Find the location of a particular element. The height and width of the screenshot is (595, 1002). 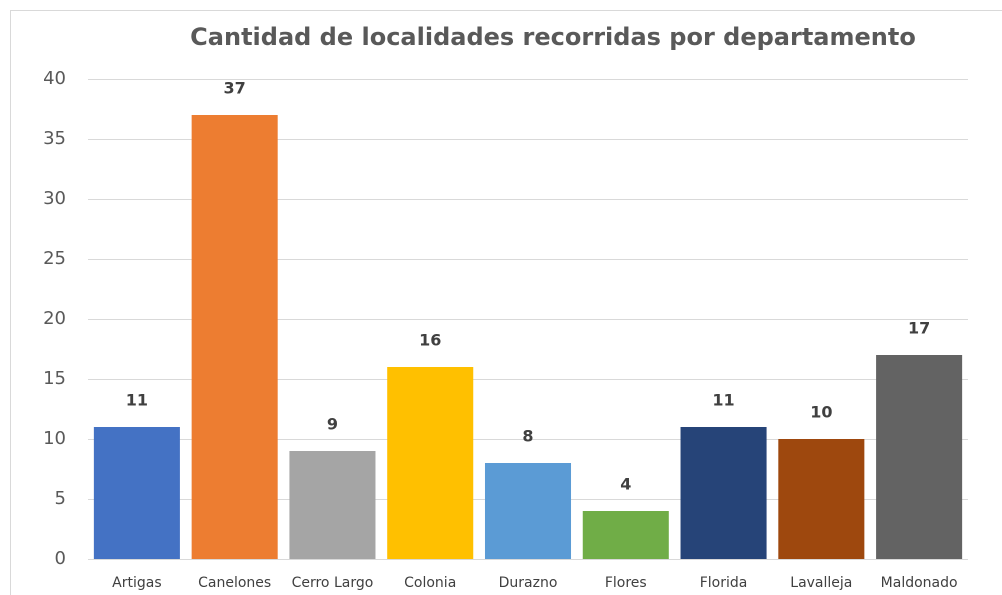

data-label: 4 is located at coordinates (625, 484).